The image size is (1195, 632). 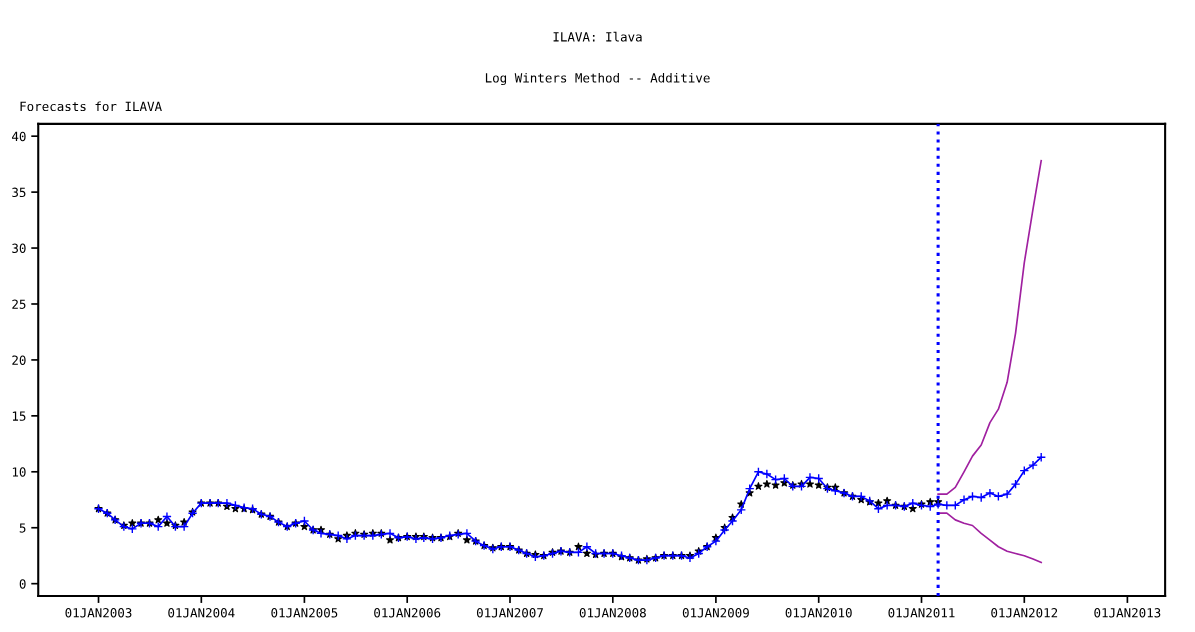 I want to click on x-tick-label: 01JAN2008, so click(x=612, y=613).